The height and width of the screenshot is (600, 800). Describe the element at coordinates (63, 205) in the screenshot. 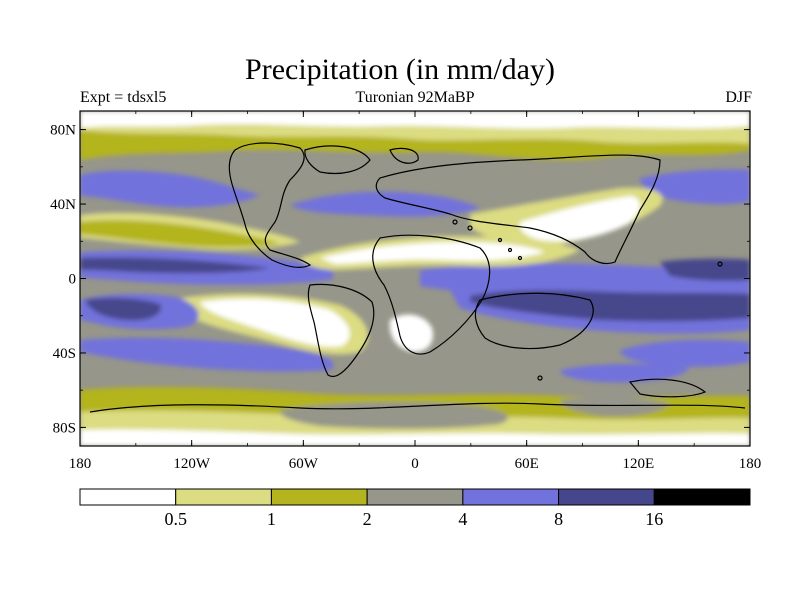

I see `y-tick-label: 40N` at that location.